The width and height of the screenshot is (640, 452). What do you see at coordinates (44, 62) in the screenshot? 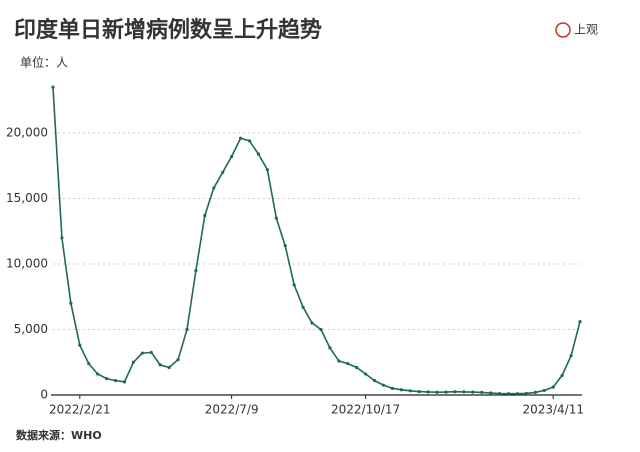
I see `unit-label: 单位：人` at bounding box center [44, 62].